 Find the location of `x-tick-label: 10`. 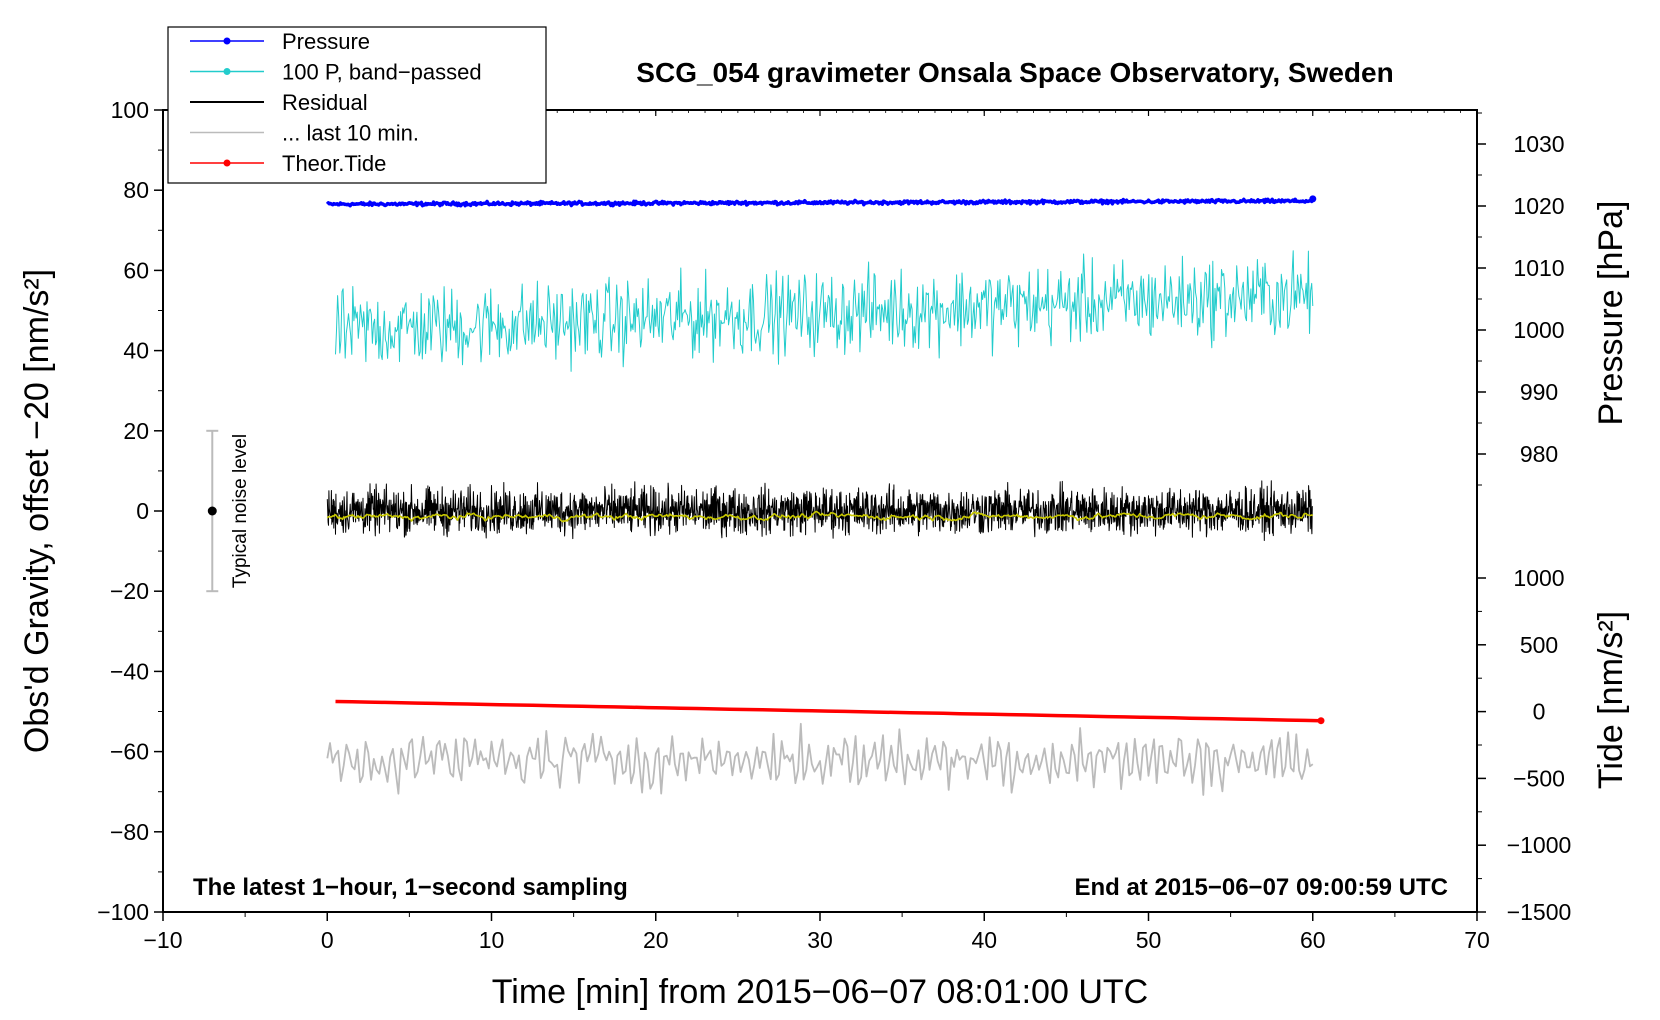

x-tick-label: 10 is located at coordinates (492, 940).